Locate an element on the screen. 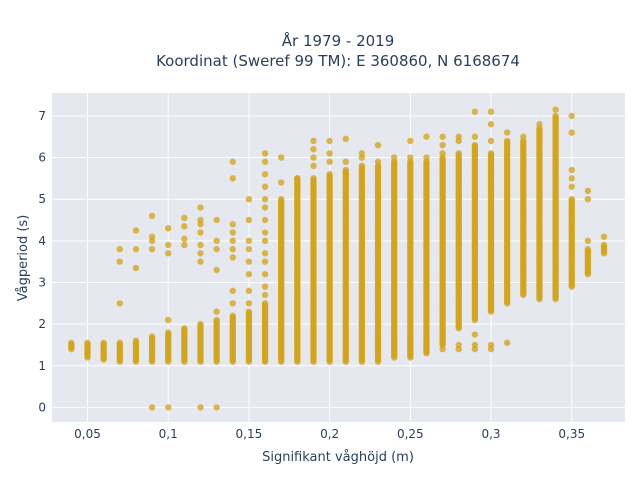 This screenshot has width=640, height=480. y-tick-label: 1 is located at coordinates (42, 366).